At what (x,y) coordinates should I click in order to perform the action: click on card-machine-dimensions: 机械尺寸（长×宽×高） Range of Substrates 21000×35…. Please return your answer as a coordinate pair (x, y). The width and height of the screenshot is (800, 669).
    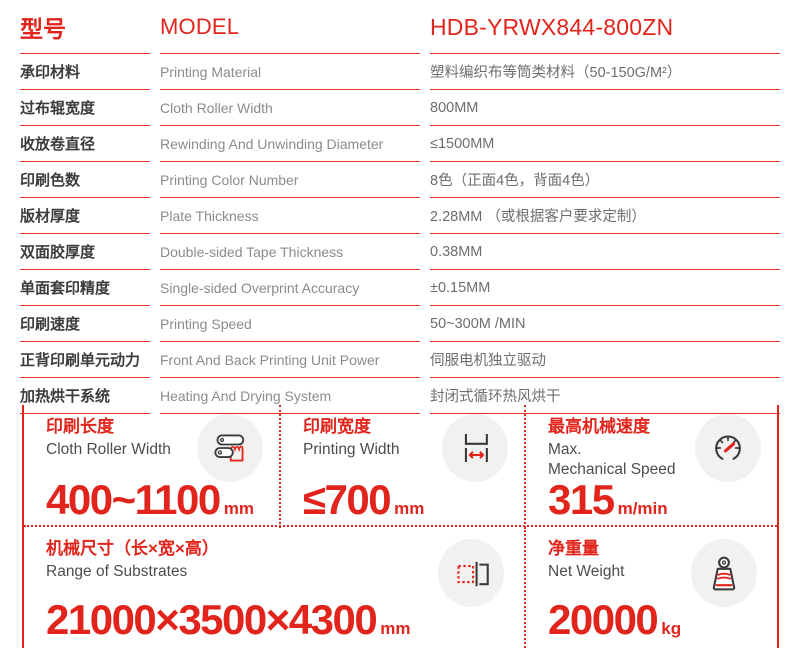
    Looking at the image, I should click on (274, 587).